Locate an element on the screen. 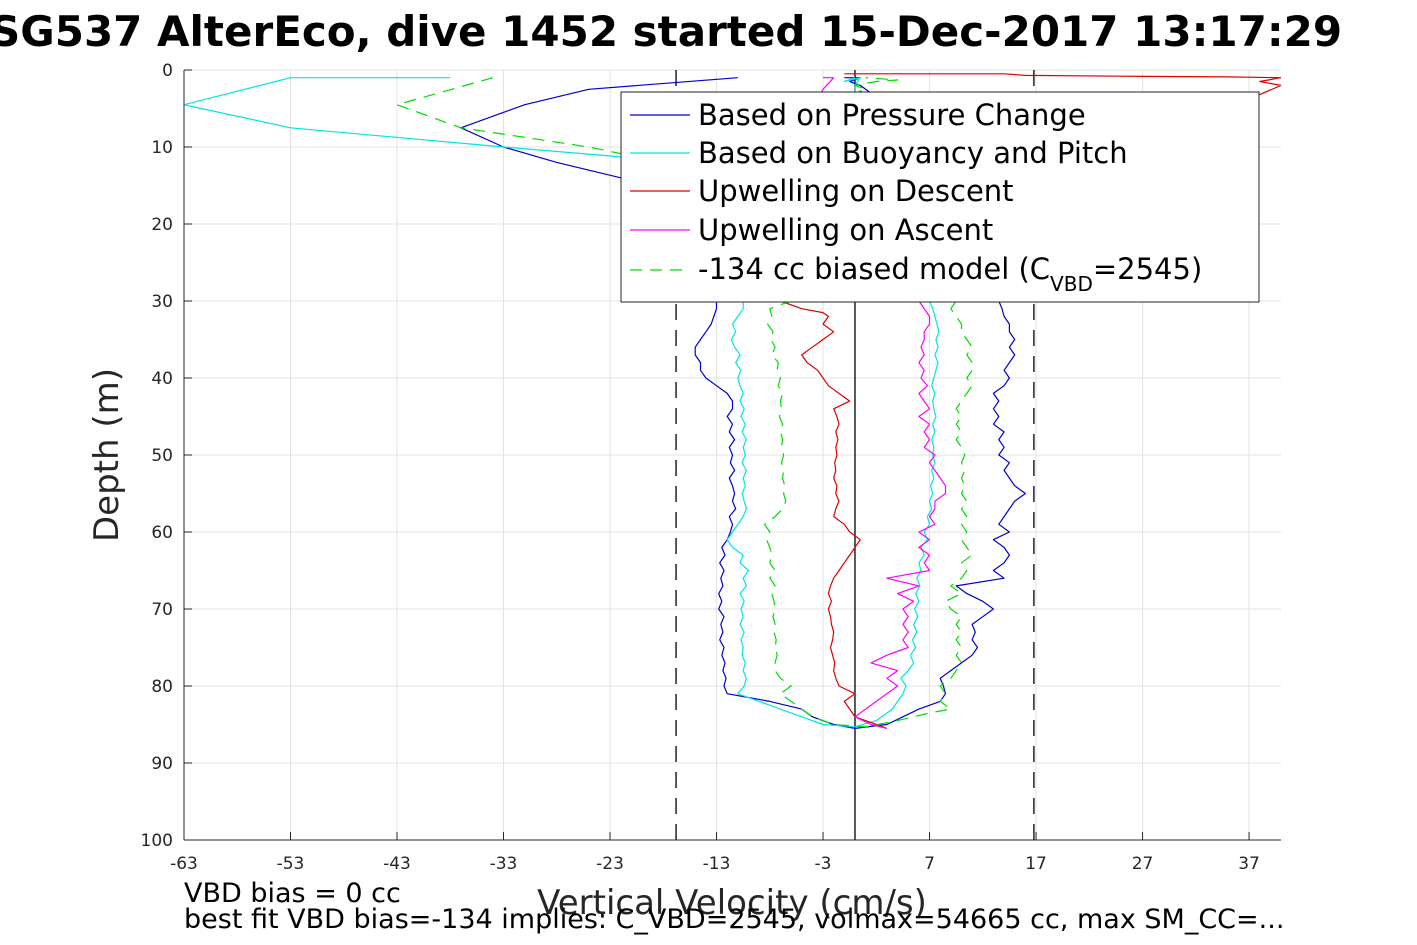 This screenshot has width=1417, height=945. y-tick-label: 60 is located at coordinates (162, 533).